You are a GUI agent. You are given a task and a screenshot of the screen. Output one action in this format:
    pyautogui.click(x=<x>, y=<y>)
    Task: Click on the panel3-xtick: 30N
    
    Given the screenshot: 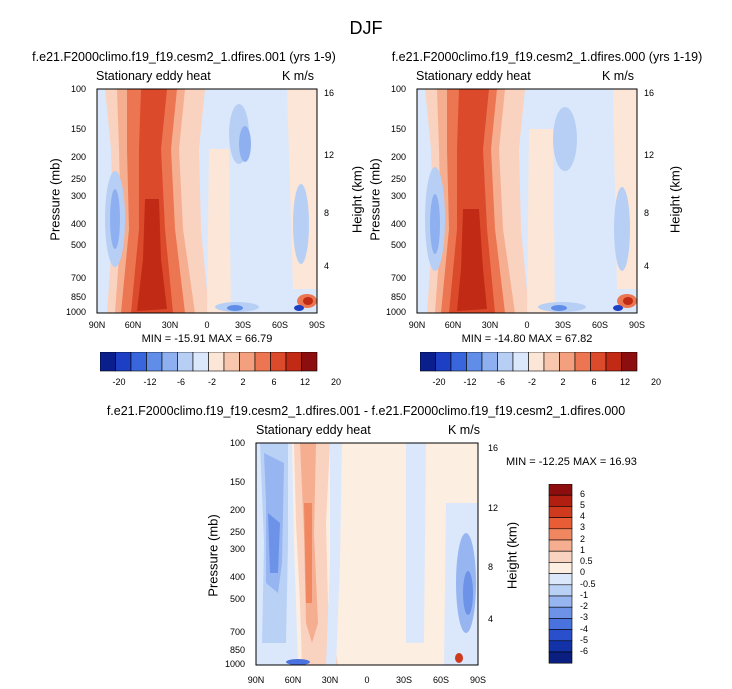 What is the action you would take?
    pyautogui.click(x=330, y=680)
    